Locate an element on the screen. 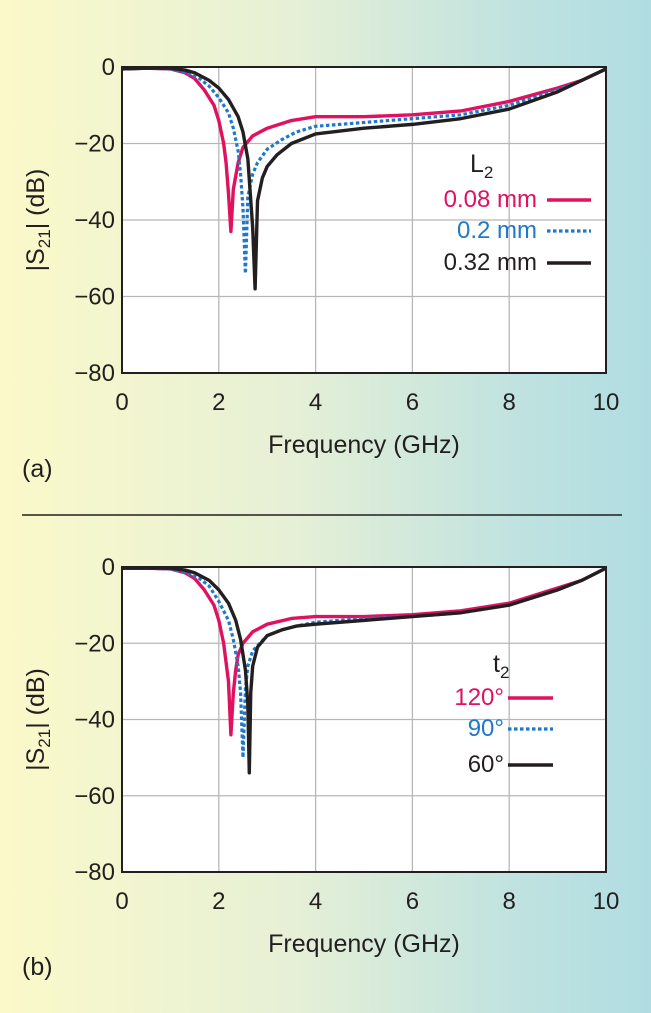 The image size is (651, 1013). legend-title: L2 is located at coordinates (481, 166).